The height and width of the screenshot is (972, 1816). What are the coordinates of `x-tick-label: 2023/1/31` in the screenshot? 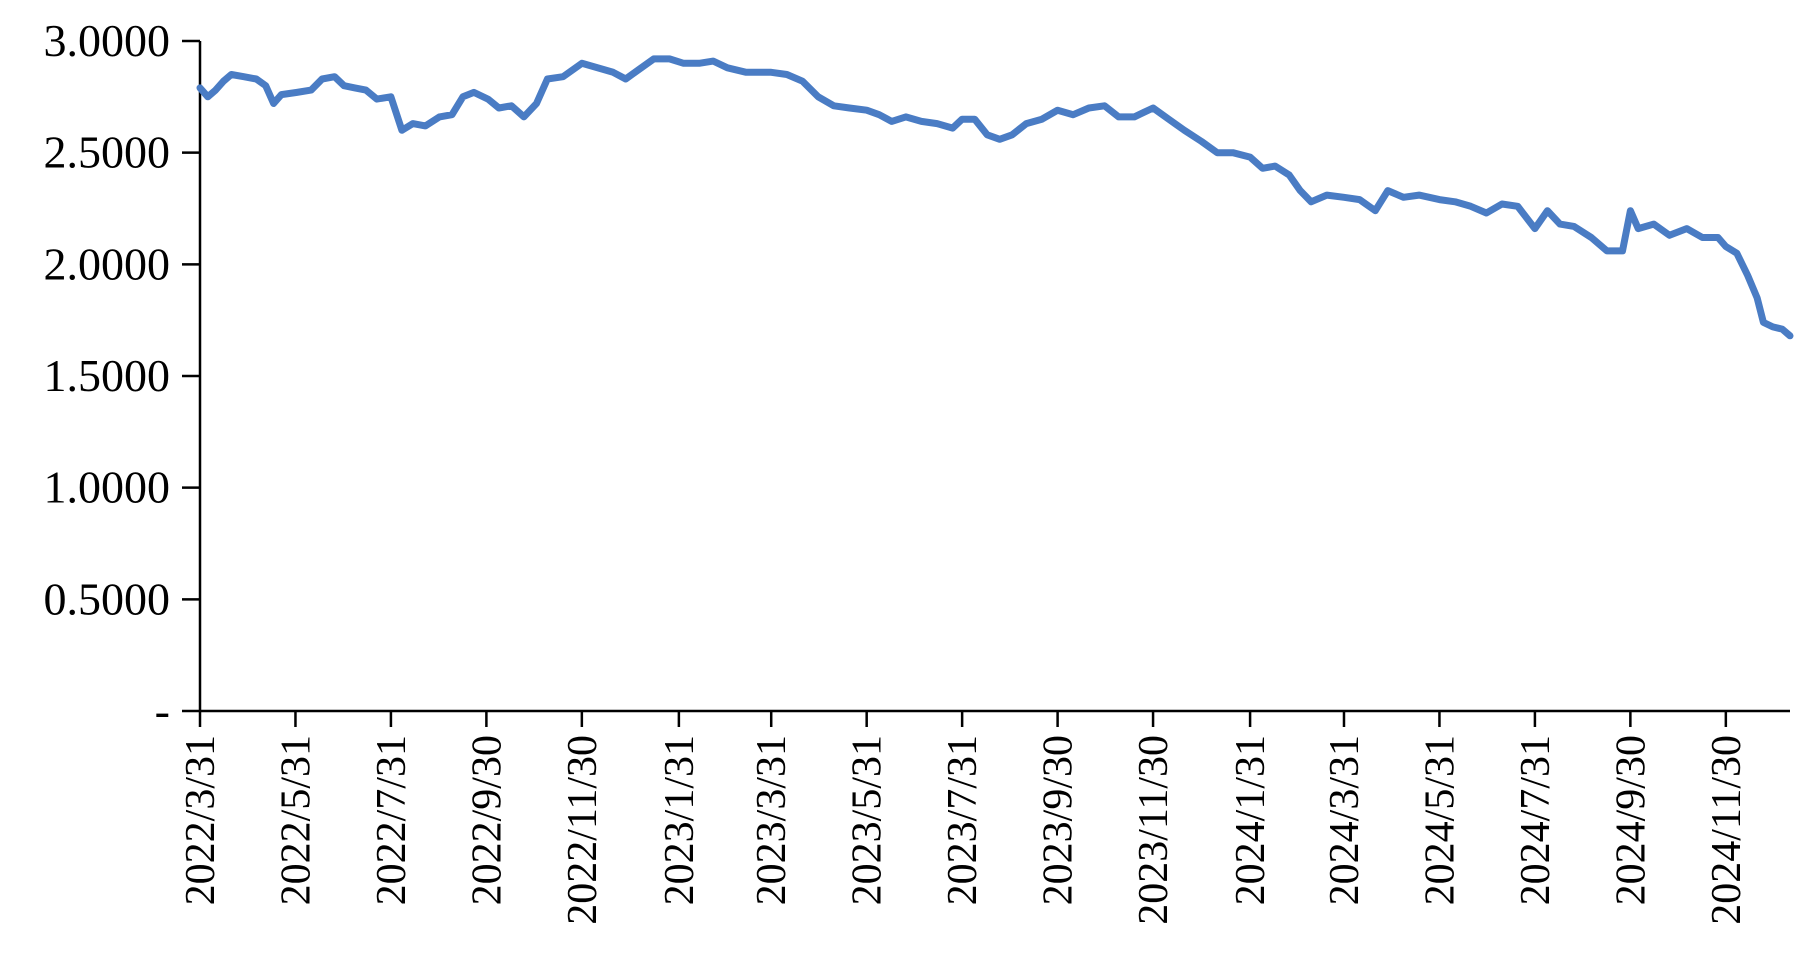 It's located at (680, 820).